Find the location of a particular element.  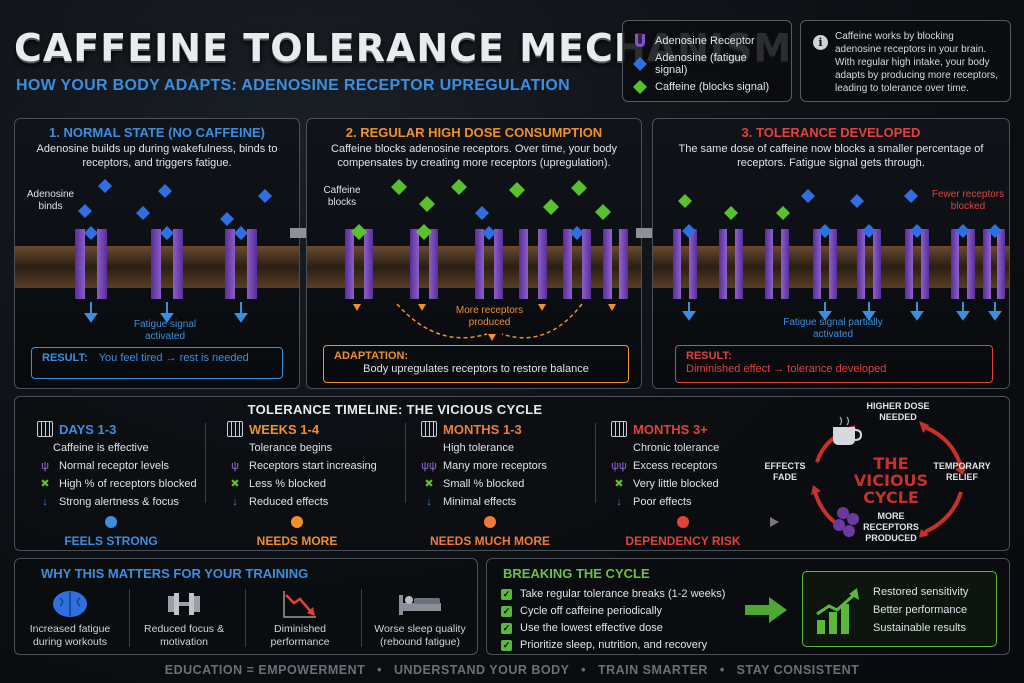

receptor-icon is located at coordinates (640, 40).